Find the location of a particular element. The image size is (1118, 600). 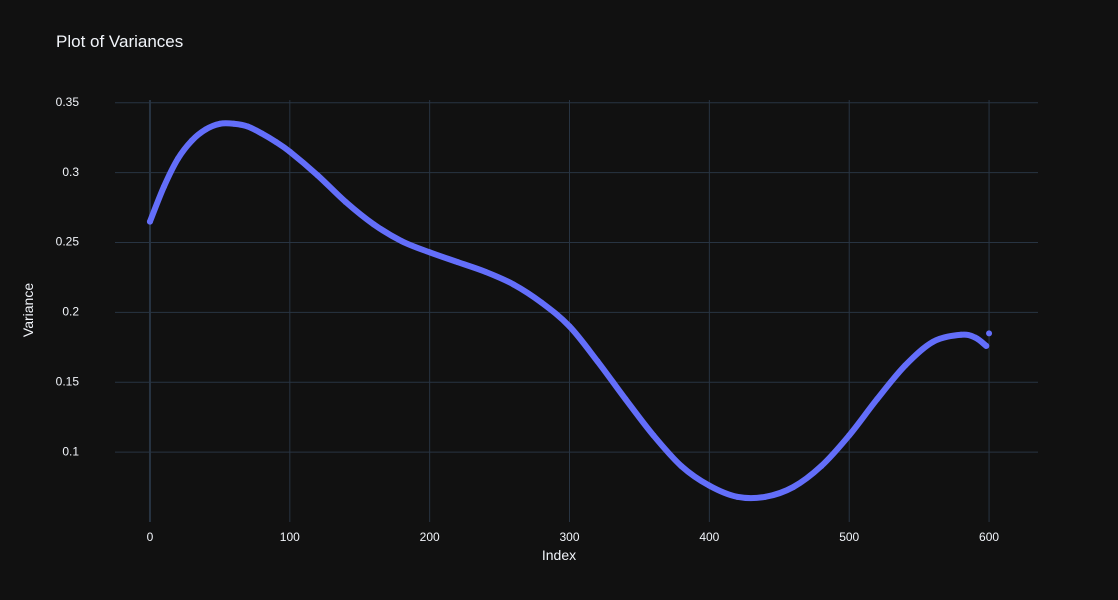

y-tick-label: 0.15 is located at coordinates (68, 381).